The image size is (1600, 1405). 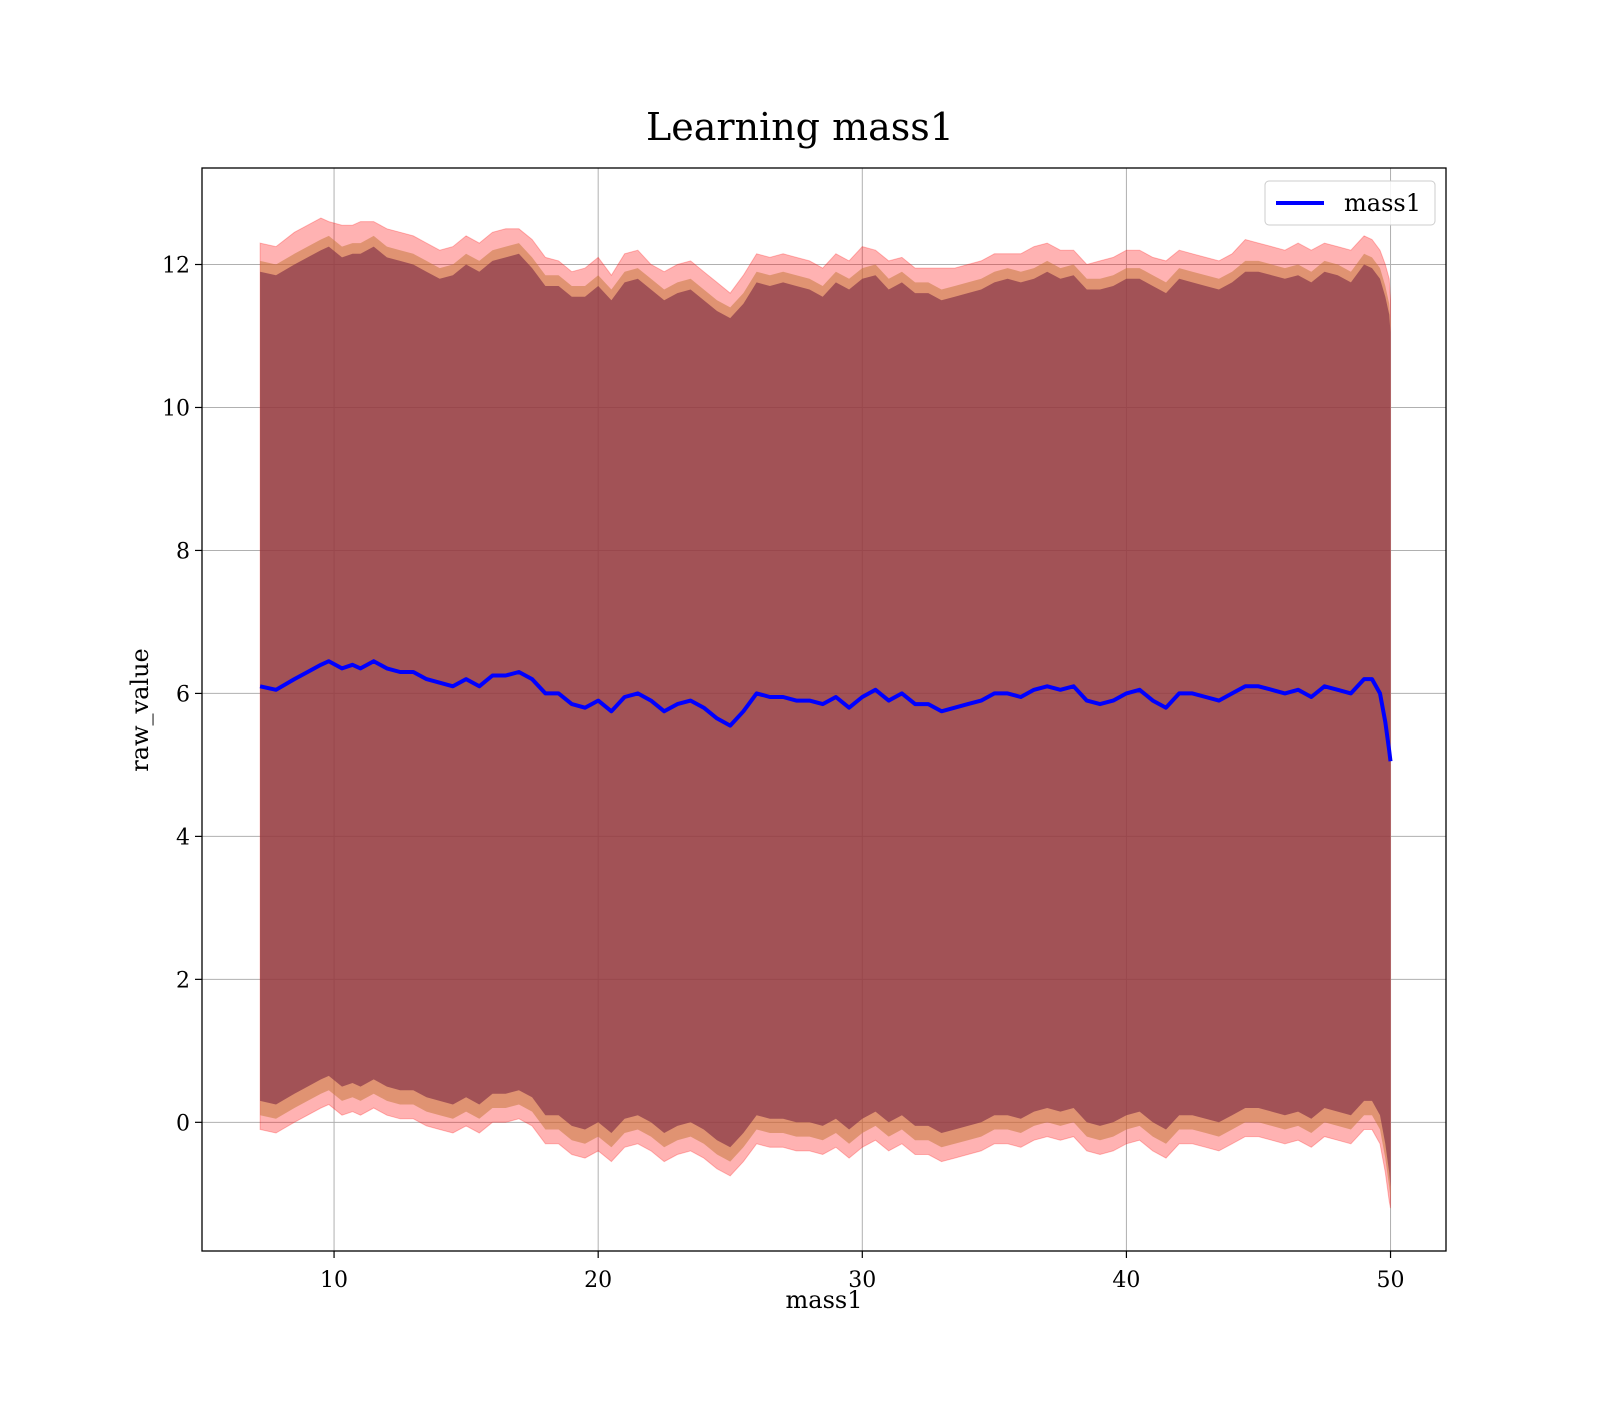 I want to click on legend-box, so click(x=1350, y=203).